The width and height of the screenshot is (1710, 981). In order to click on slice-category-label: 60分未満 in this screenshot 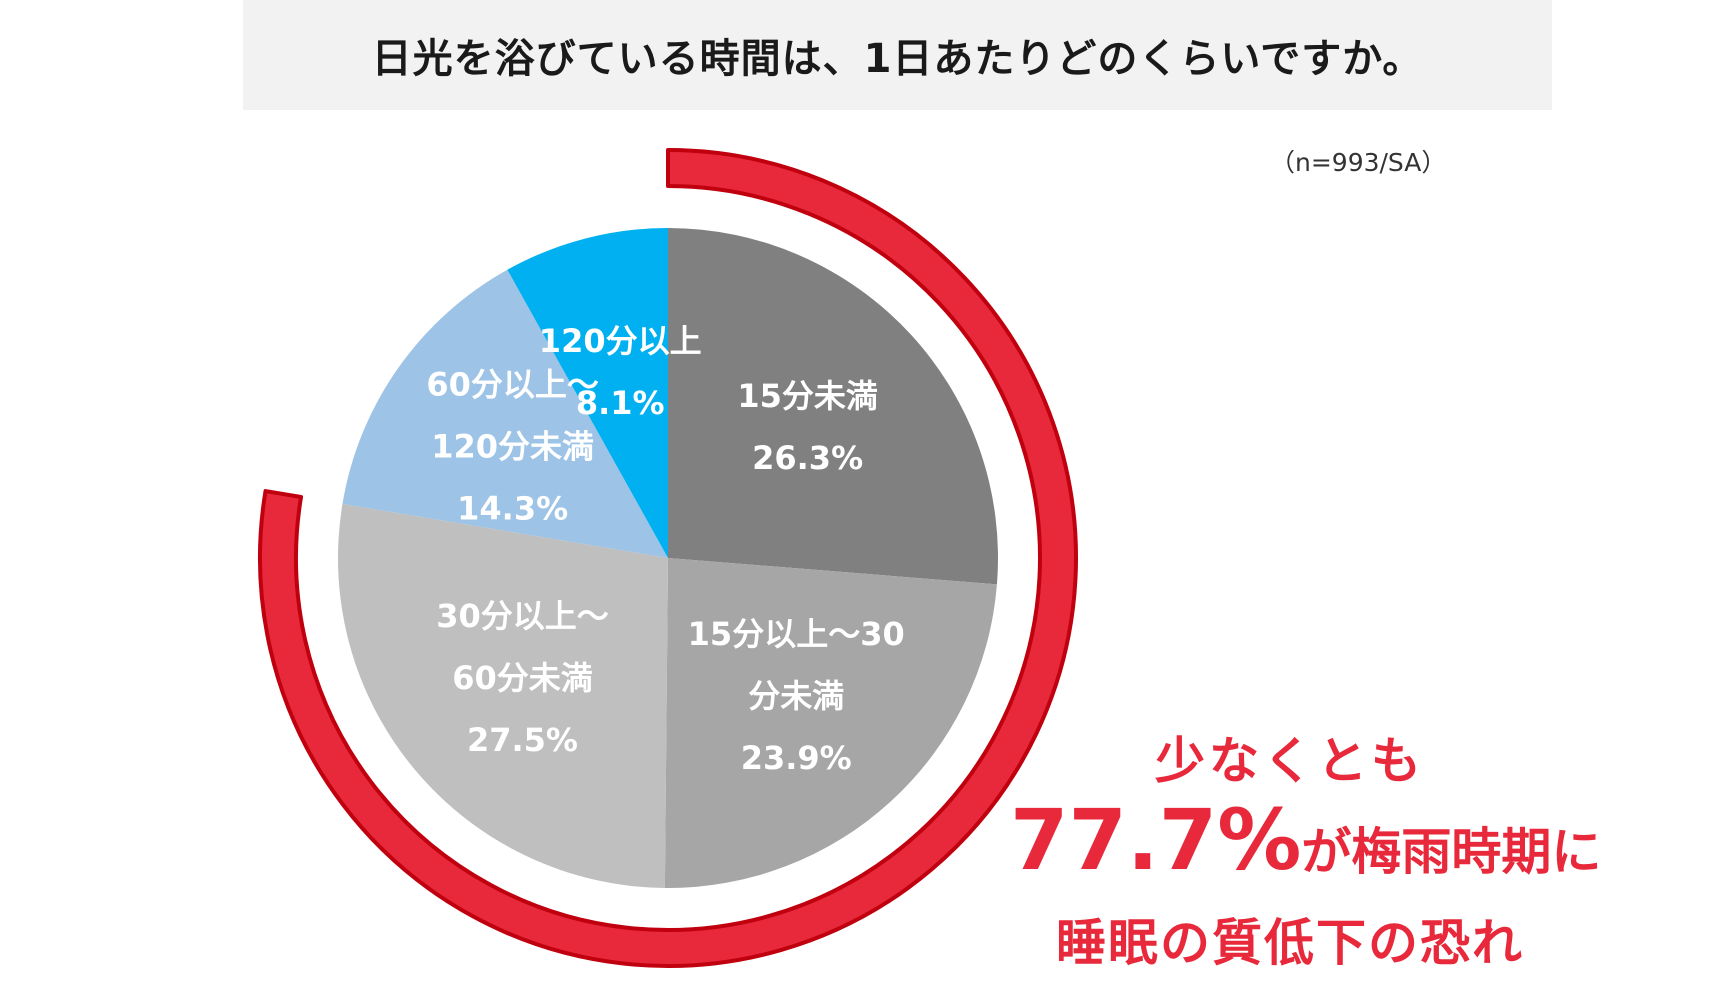, I will do `click(522, 678)`.